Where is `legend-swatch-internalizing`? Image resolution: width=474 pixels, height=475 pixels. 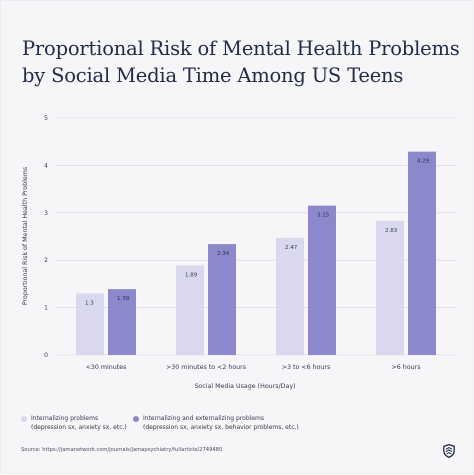 legend-swatch-internalizing is located at coordinates (24, 419).